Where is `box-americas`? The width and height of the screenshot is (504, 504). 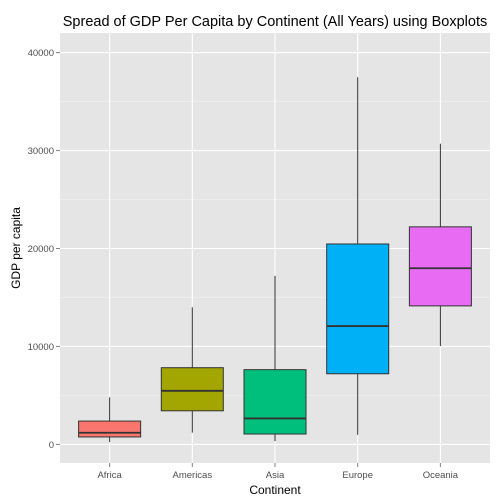
box-americas is located at coordinates (192, 370).